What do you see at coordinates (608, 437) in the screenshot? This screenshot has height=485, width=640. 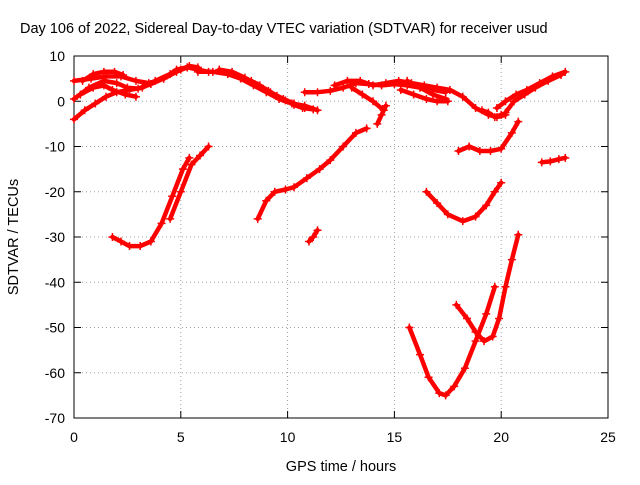 I see `x-tick-label: 25` at bounding box center [608, 437].